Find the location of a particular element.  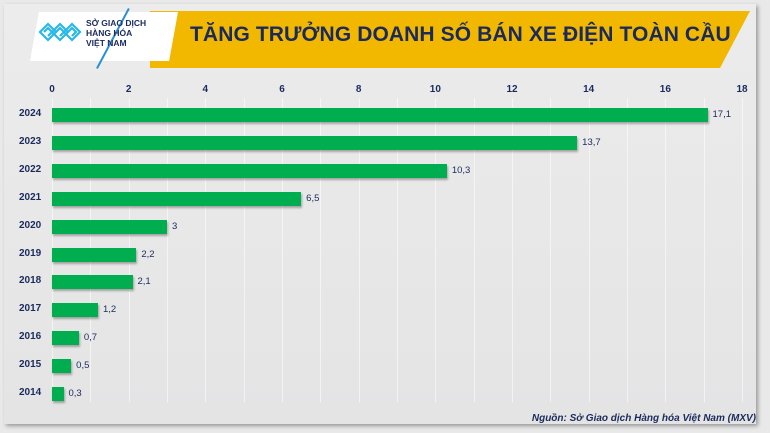

x-tick-label: 8 is located at coordinates (358, 89).